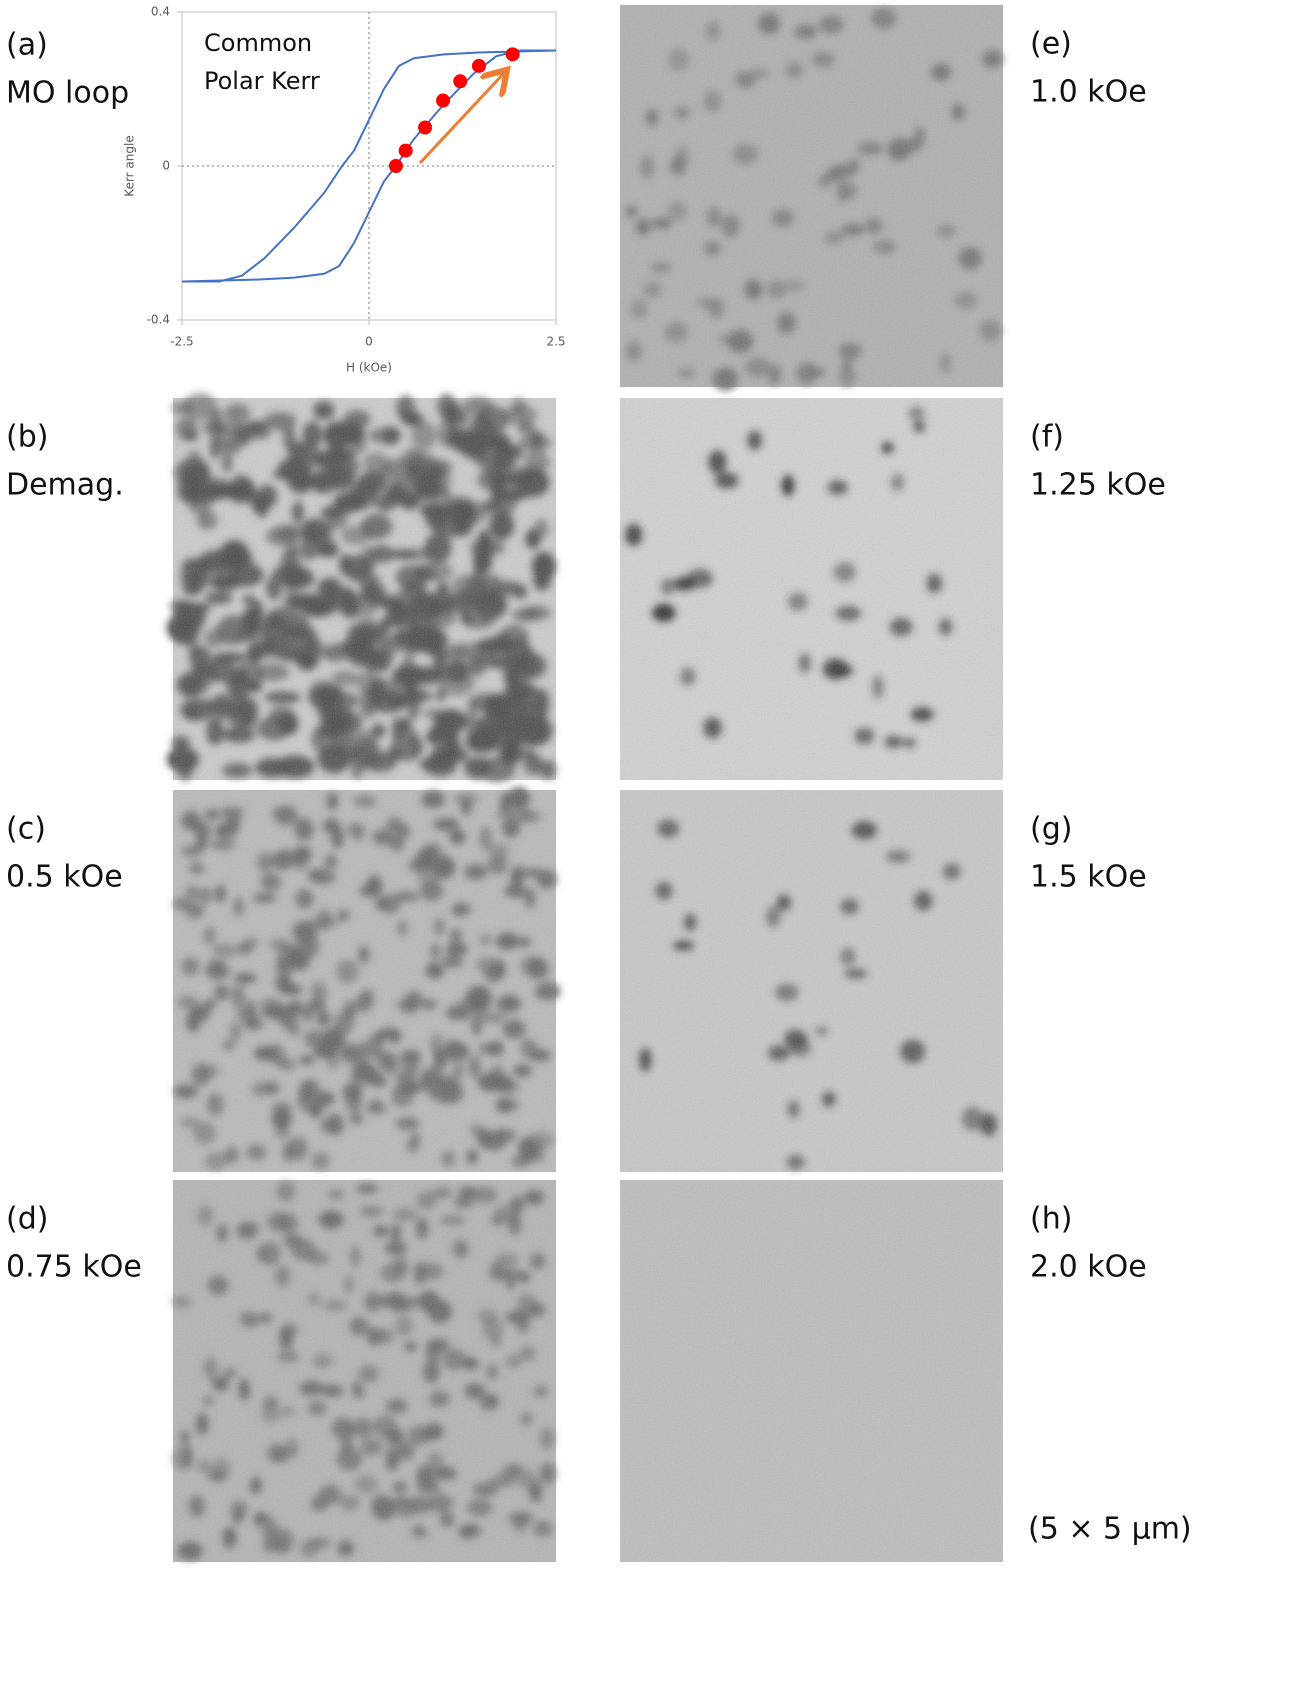 This screenshot has height=1700, width=1298. I want to click on scale-note: (5 × 5 μm), so click(1110, 1529).